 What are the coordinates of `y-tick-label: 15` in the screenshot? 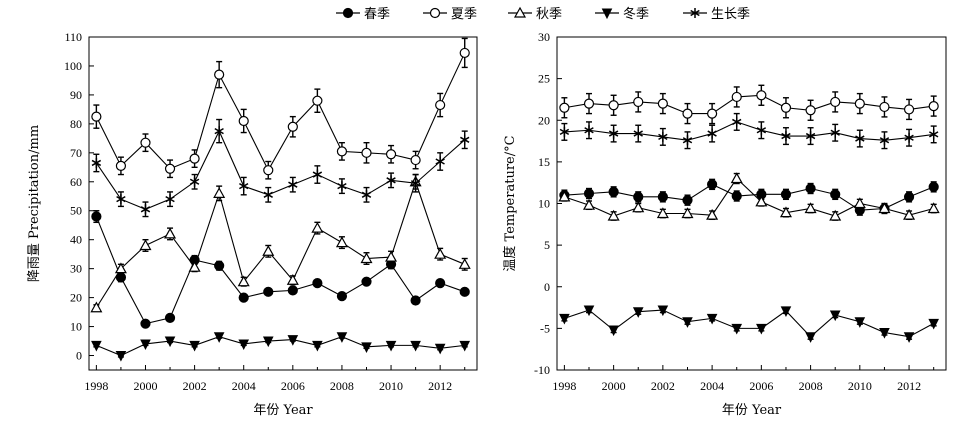 It's located at (544, 162).